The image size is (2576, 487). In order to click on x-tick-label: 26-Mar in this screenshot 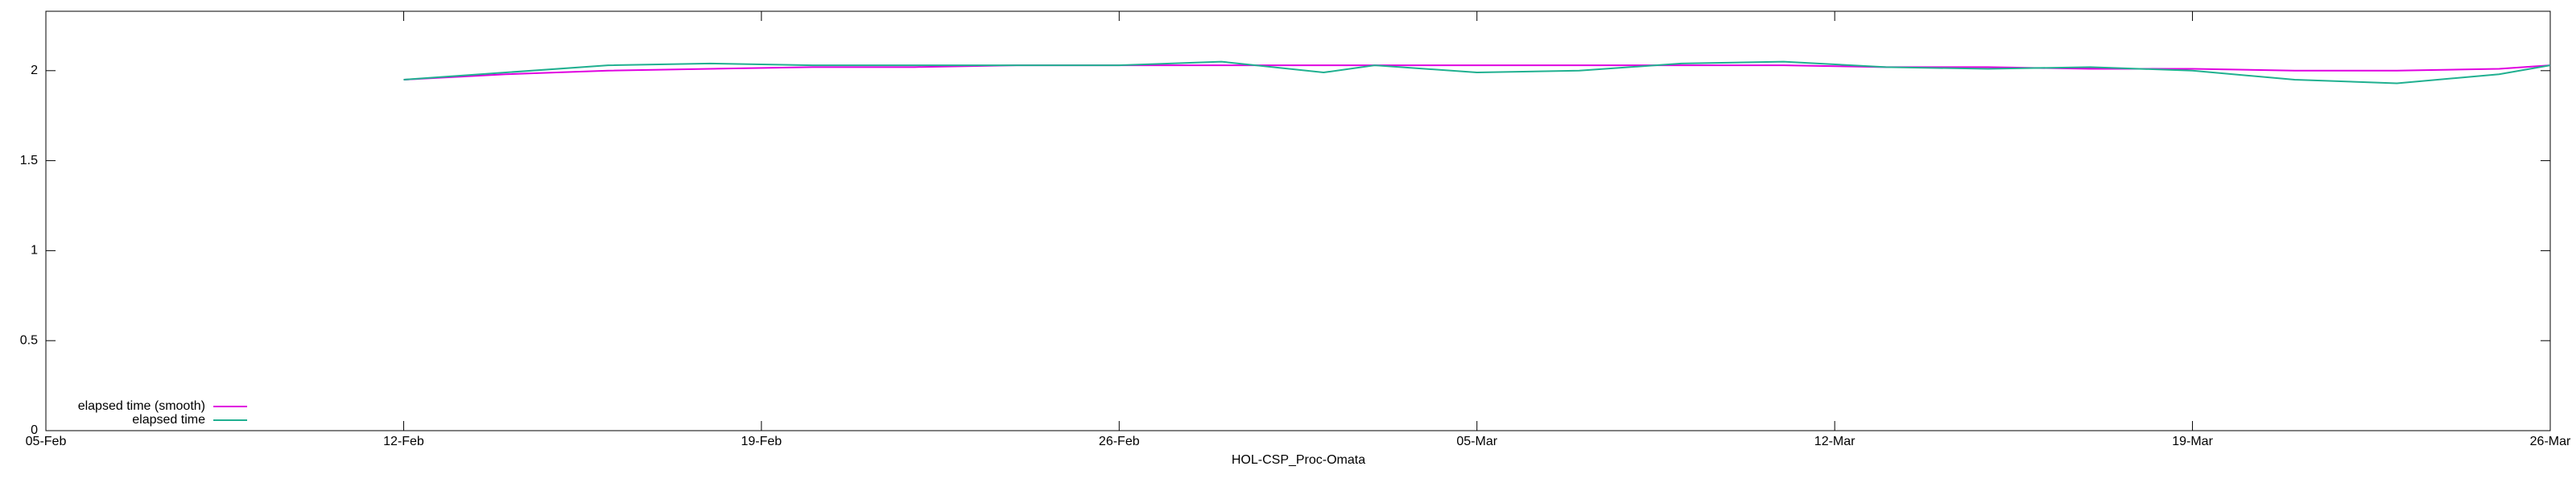, I will do `click(2550, 441)`.